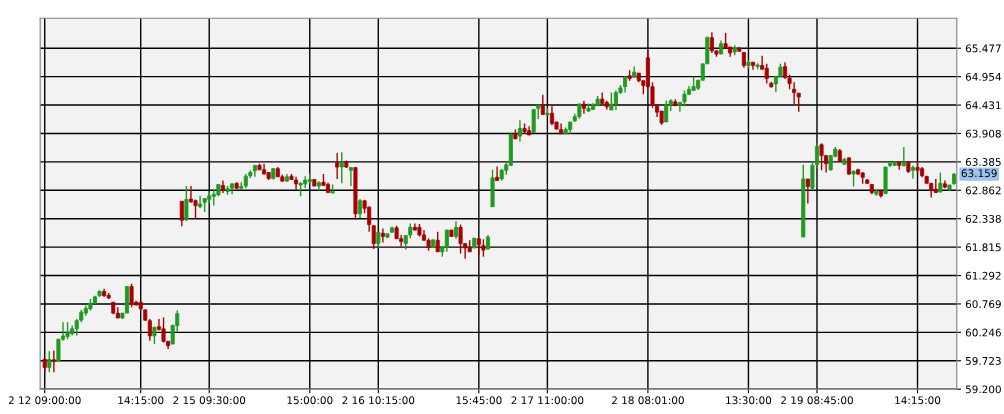 The height and width of the screenshot is (414, 1004). I want to click on x-tick-label: 2 18 08:01:00, so click(648, 400).